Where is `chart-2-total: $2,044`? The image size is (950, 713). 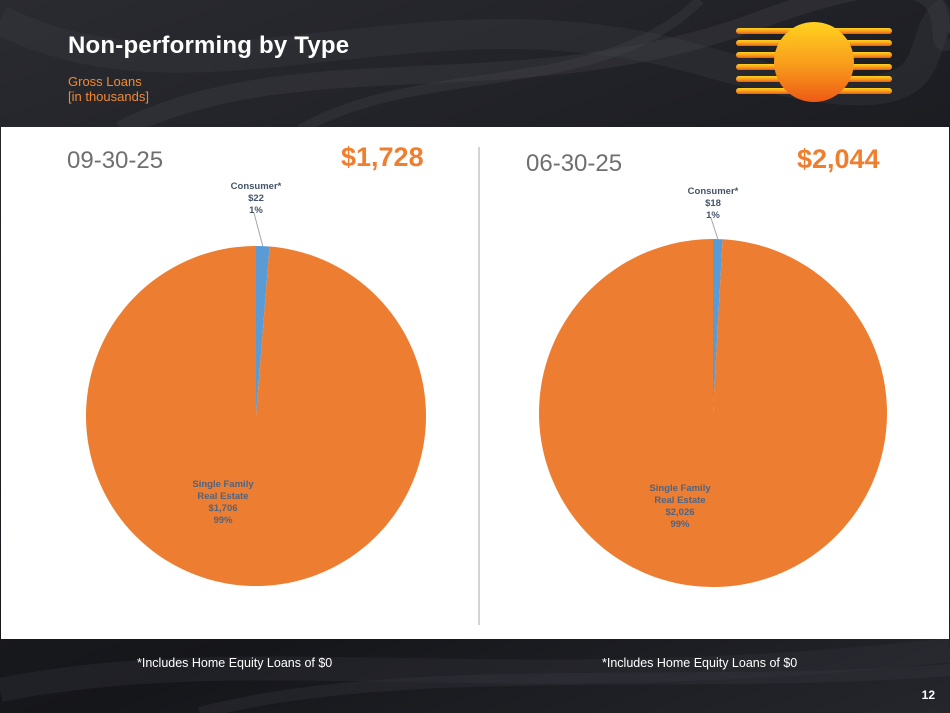 chart-2-total: $2,044 is located at coordinates (838, 159).